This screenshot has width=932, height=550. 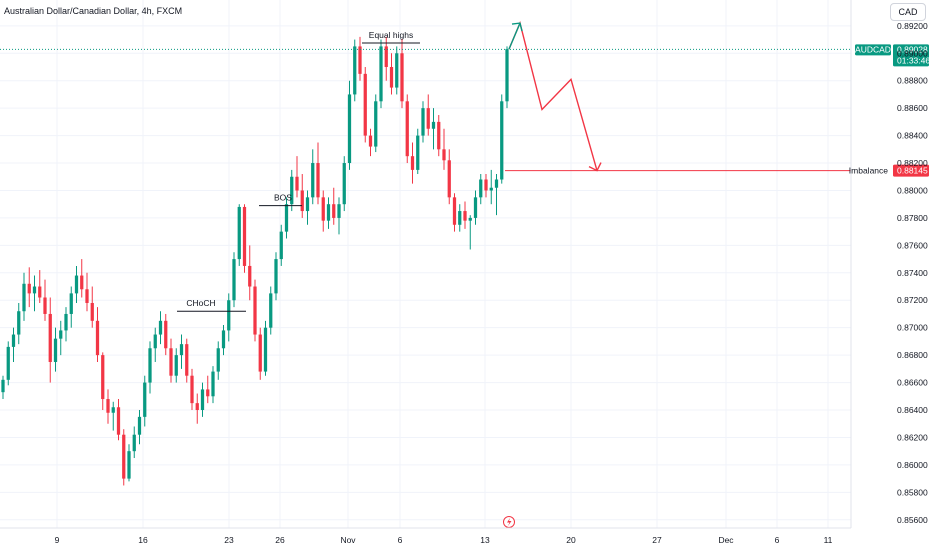 What do you see at coordinates (912, 190) in the screenshot?
I see `y-tick-label: 0.88000` at bounding box center [912, 190].